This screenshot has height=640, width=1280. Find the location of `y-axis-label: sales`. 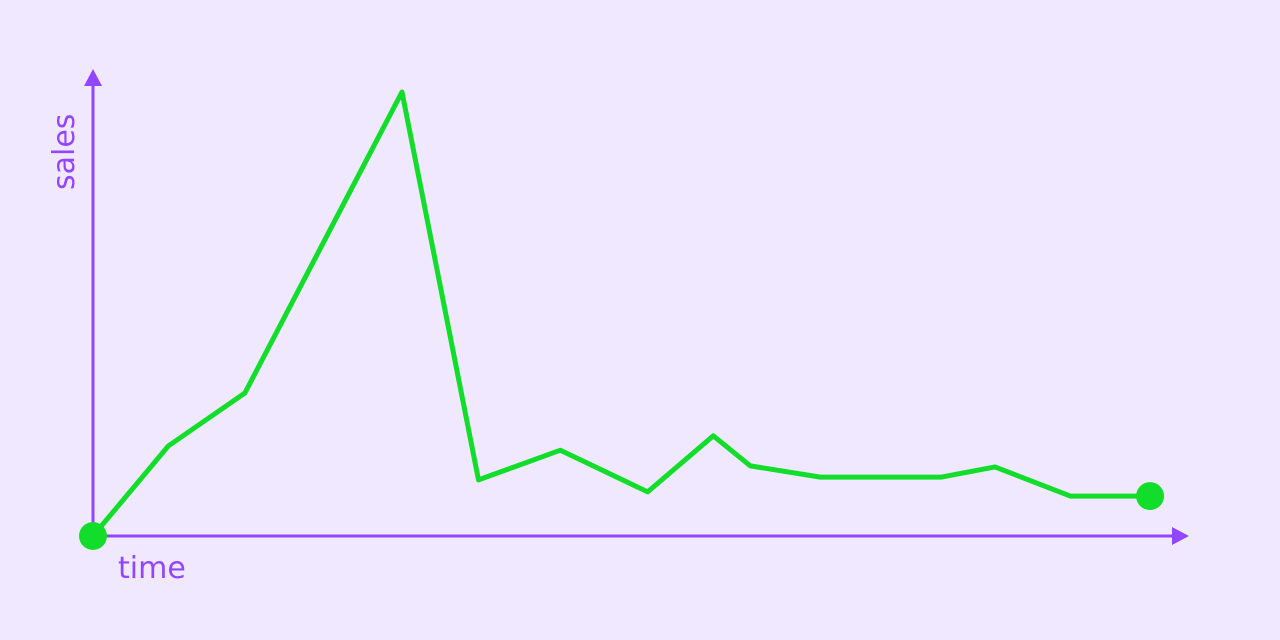

y-axis-label: sales is located at coordinates (64, 152).